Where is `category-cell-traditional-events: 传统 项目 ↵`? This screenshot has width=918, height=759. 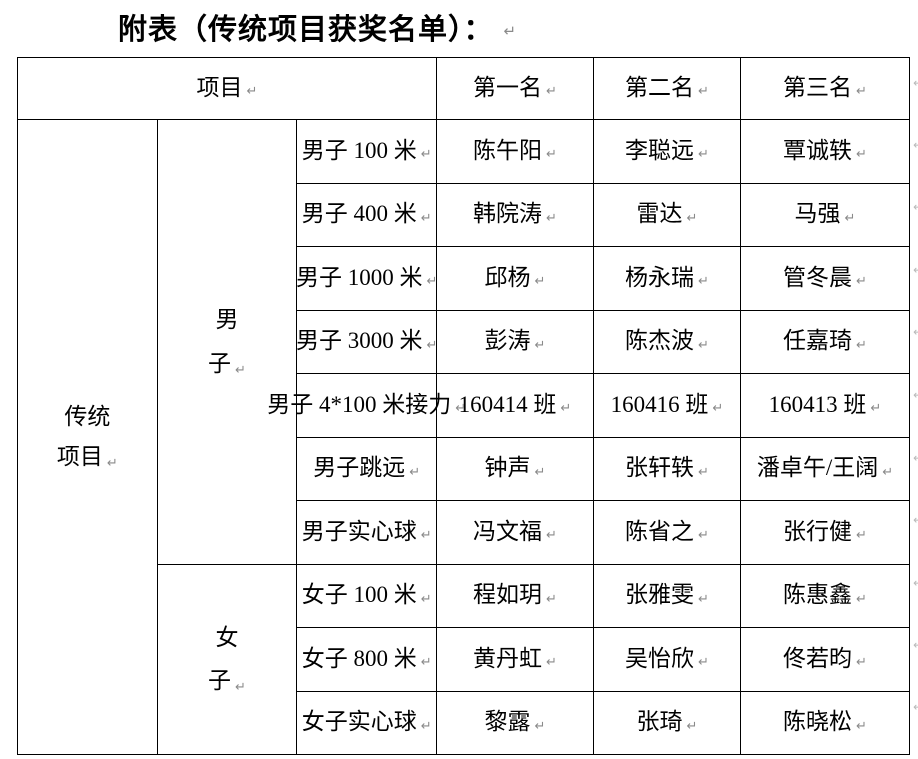 category-cell-traditional-events: 传统 项目 ↵ is located at coordinates (87, 437).